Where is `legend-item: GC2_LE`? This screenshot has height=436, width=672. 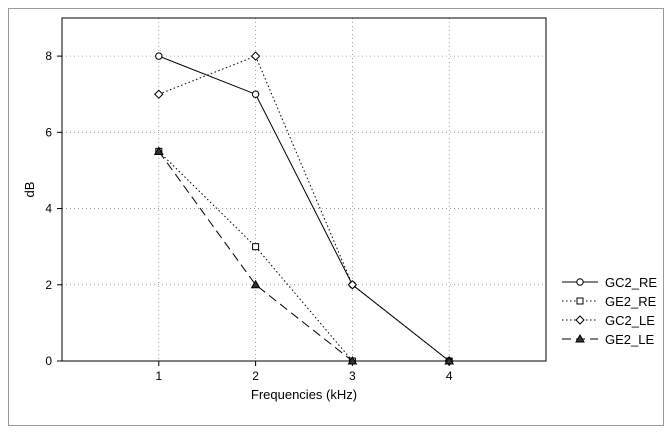 legend-item: GC2_LE is located at coordinates (608, 320).